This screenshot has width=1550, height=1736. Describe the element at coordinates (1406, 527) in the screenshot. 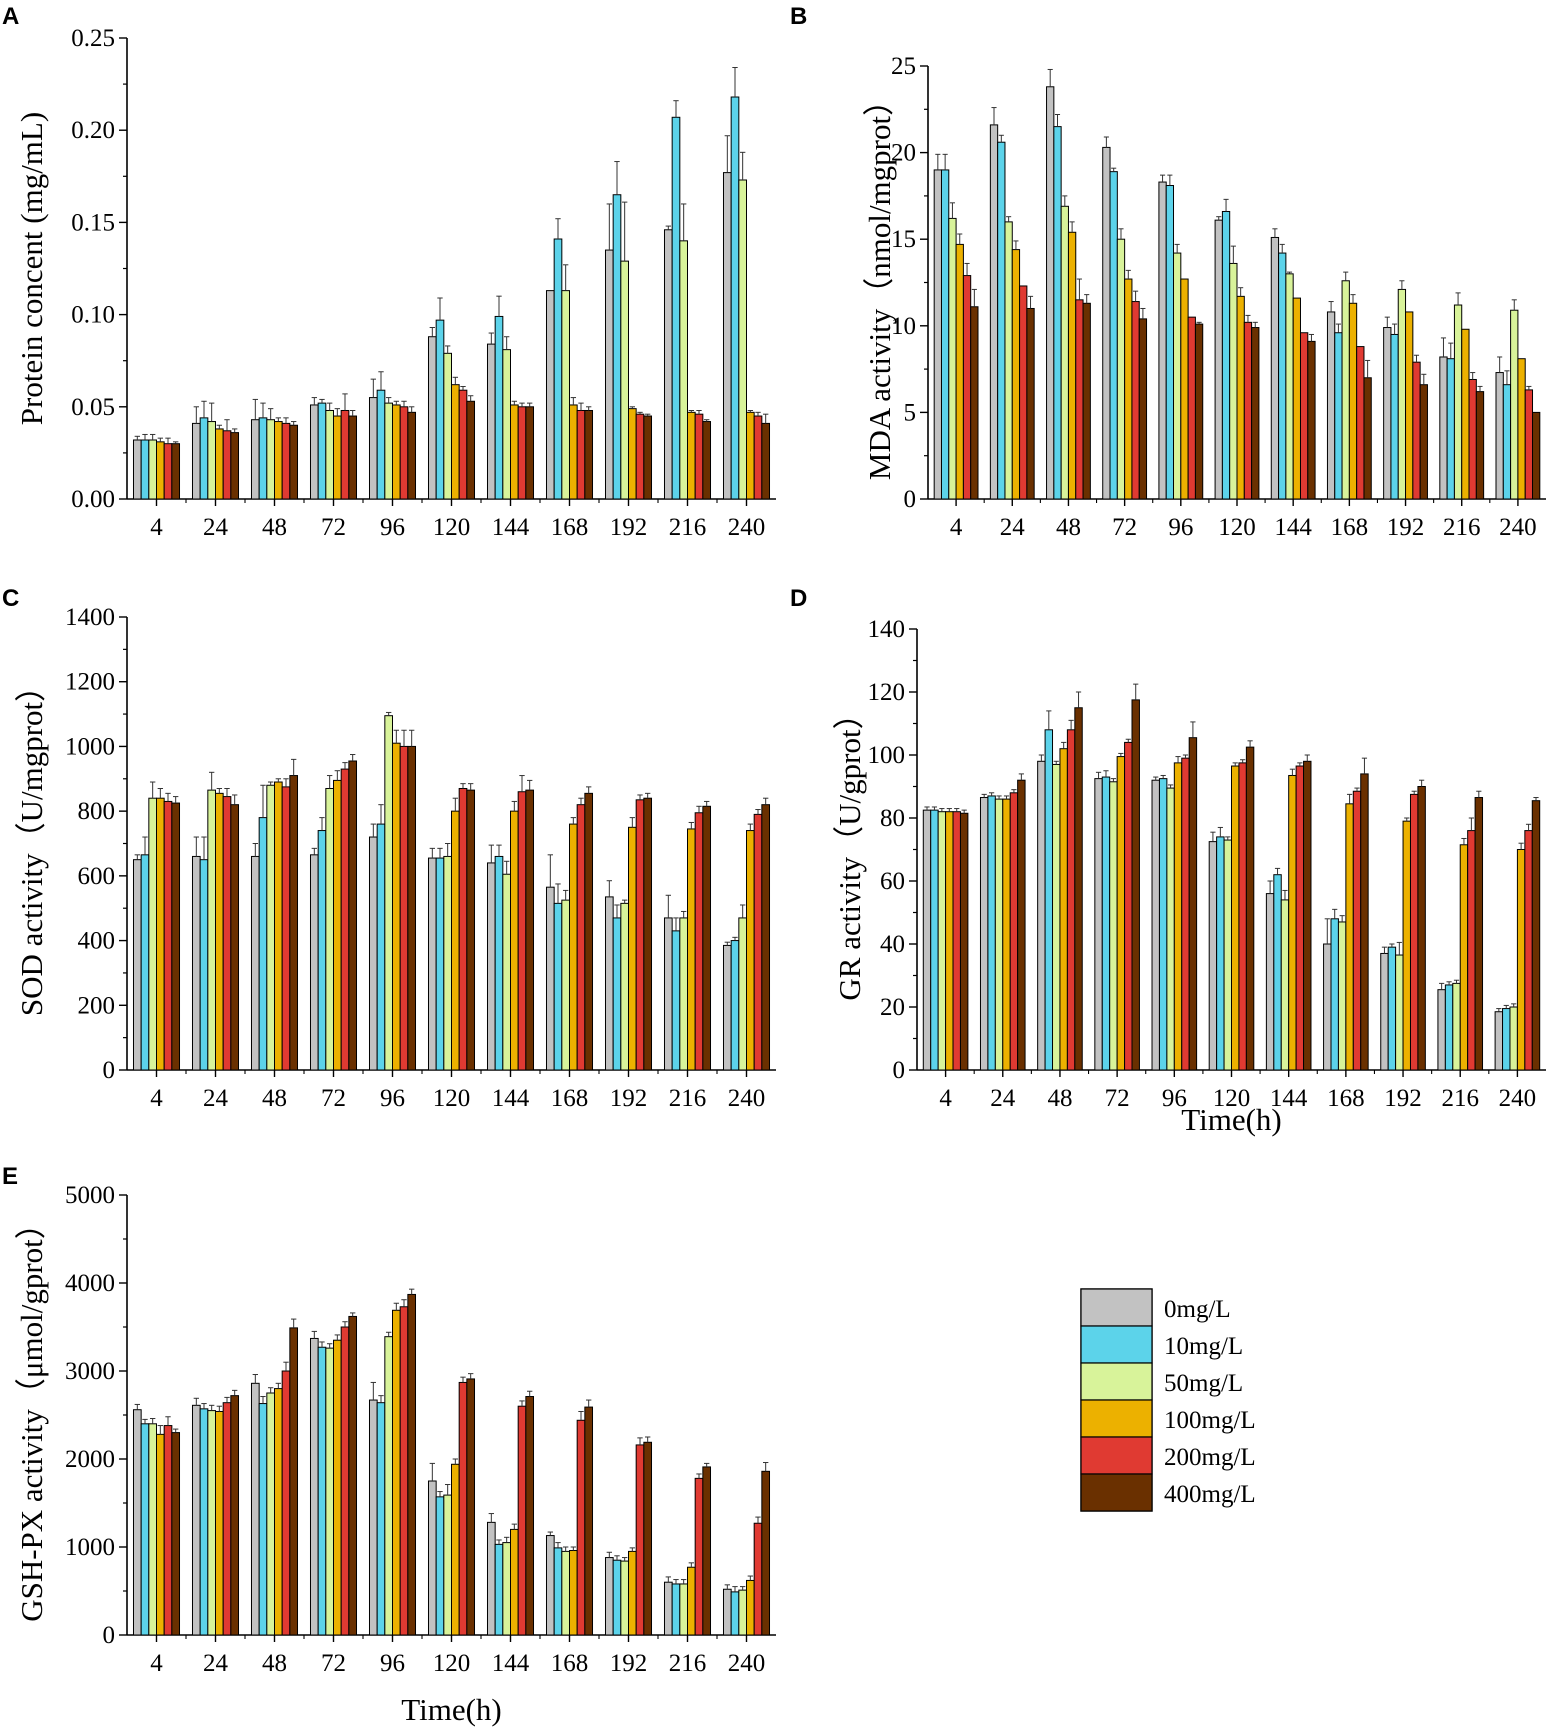

I see `x-tick-label: 192` at that location.